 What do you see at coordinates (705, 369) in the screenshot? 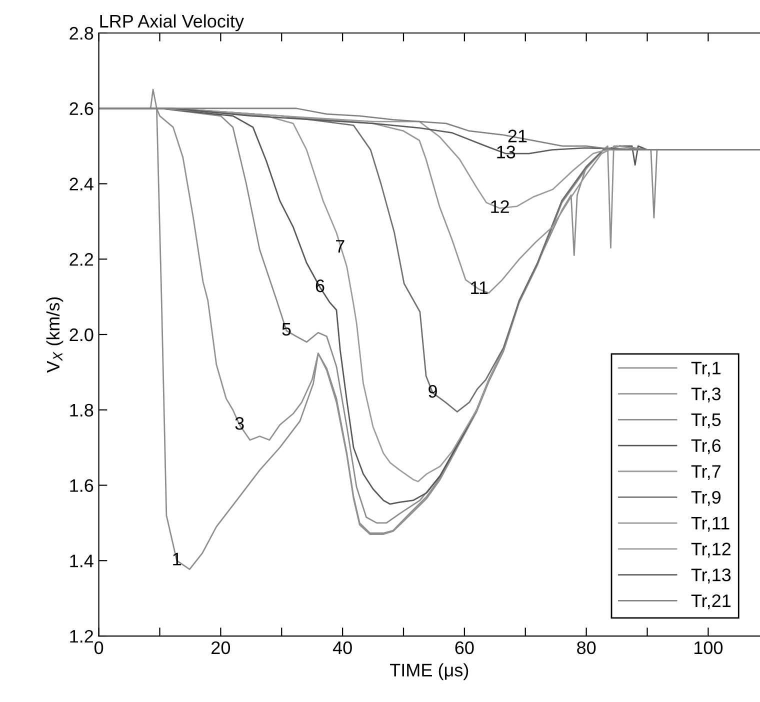
I see `legend-label: Tr,1` at bounding box center [705, 369].